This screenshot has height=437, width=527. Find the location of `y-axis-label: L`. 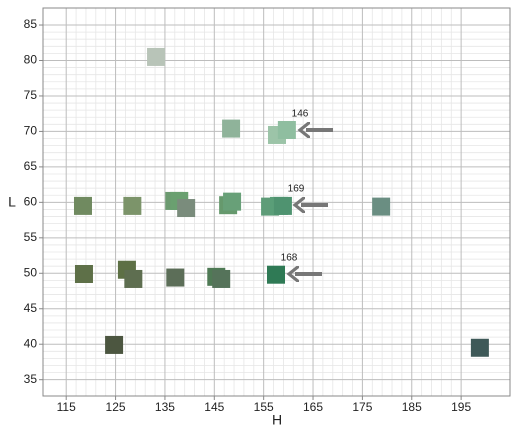

y-axis-label: L is located at coordinates (12, 202).